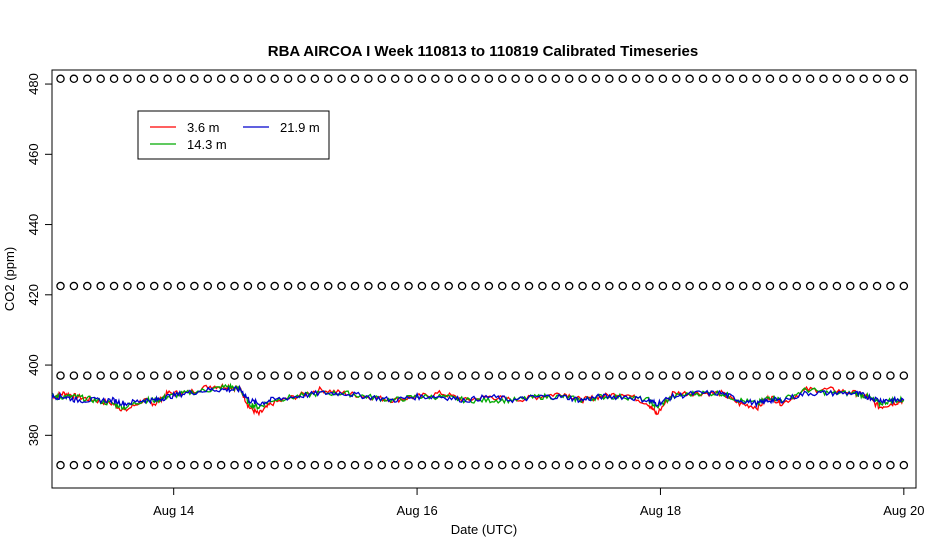  I want to click on y-tick-label: 400, so click(33, 365).